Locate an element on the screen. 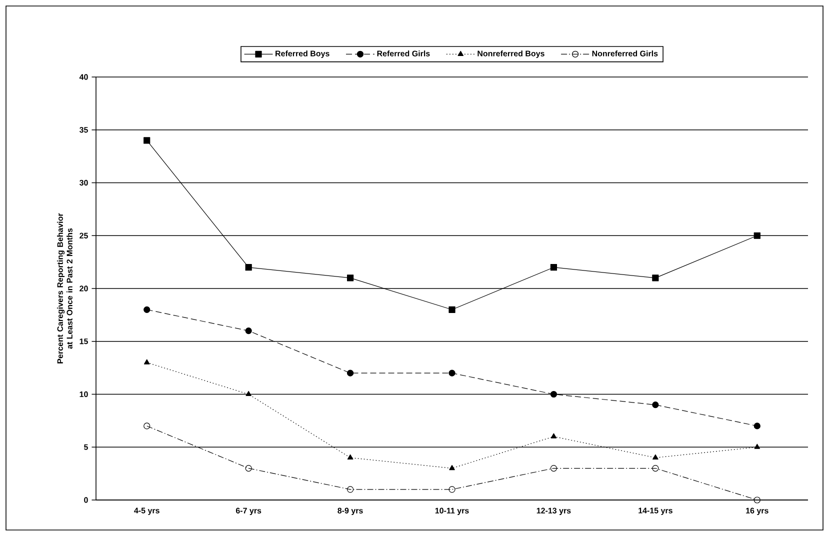 The height and width of the screenshot is (536, 829). y-tick-label: 5 is located at coordinates (86, 447).